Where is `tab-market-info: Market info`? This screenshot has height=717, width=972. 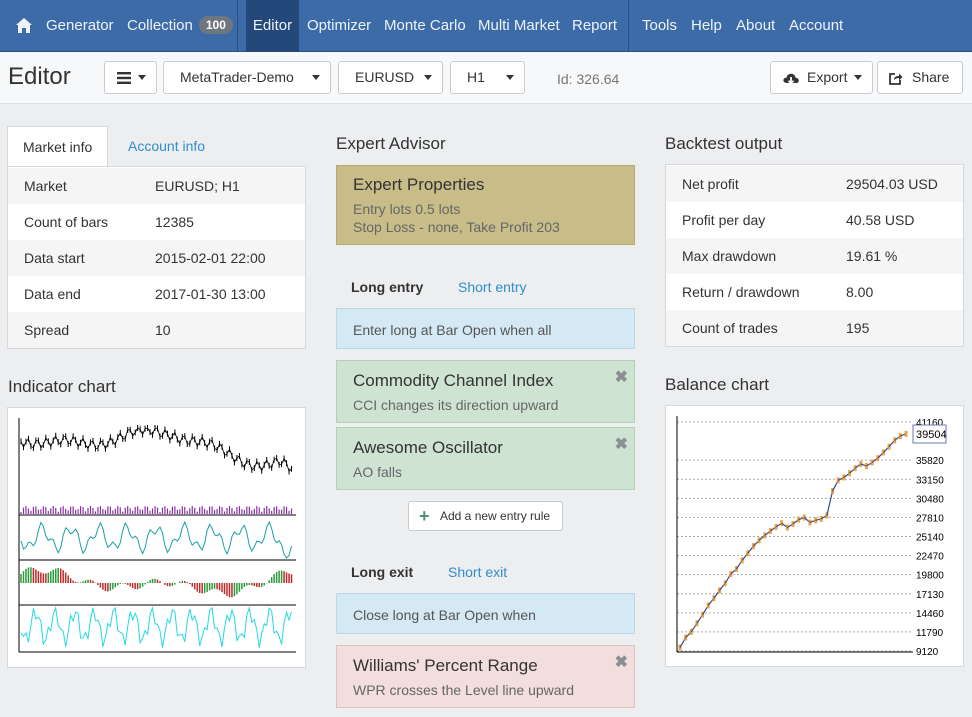 tab-market-info: Market info is located at coordinates (58, 146).